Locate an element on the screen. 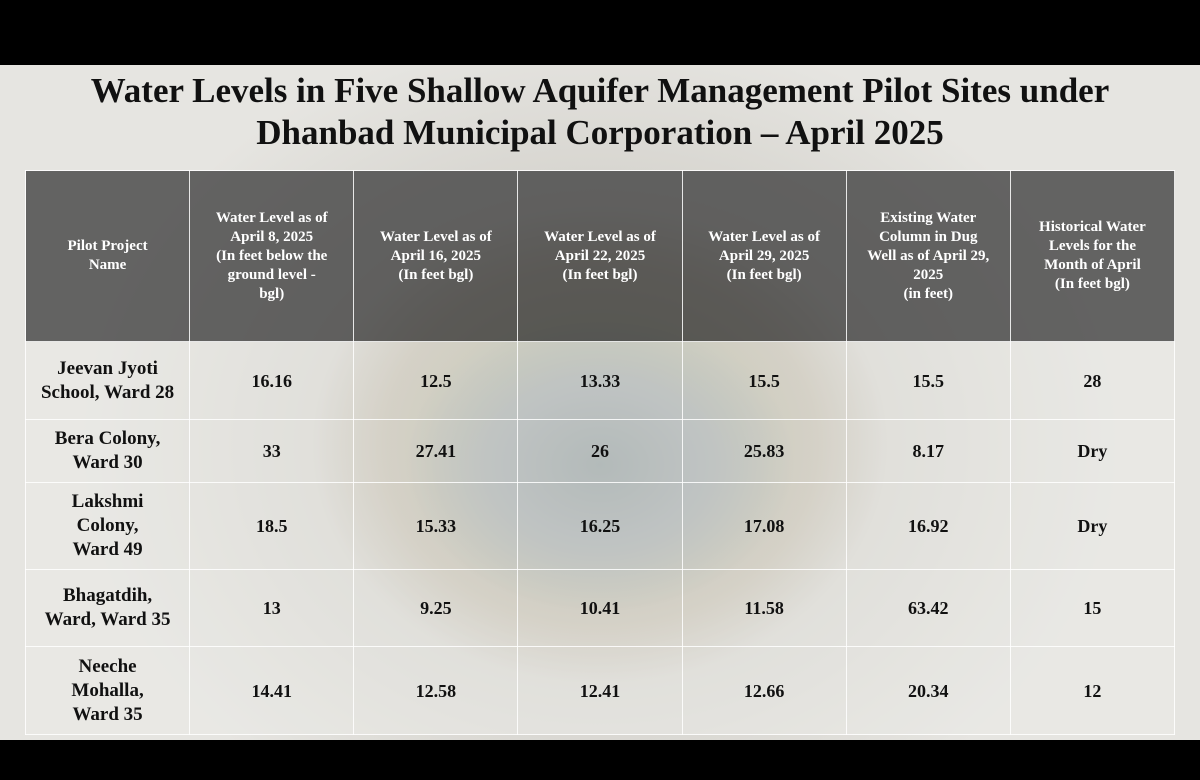 The width and height of the screenshot is (1200, 780). cell-value: 12.66 is located at coordinates (764, 690).